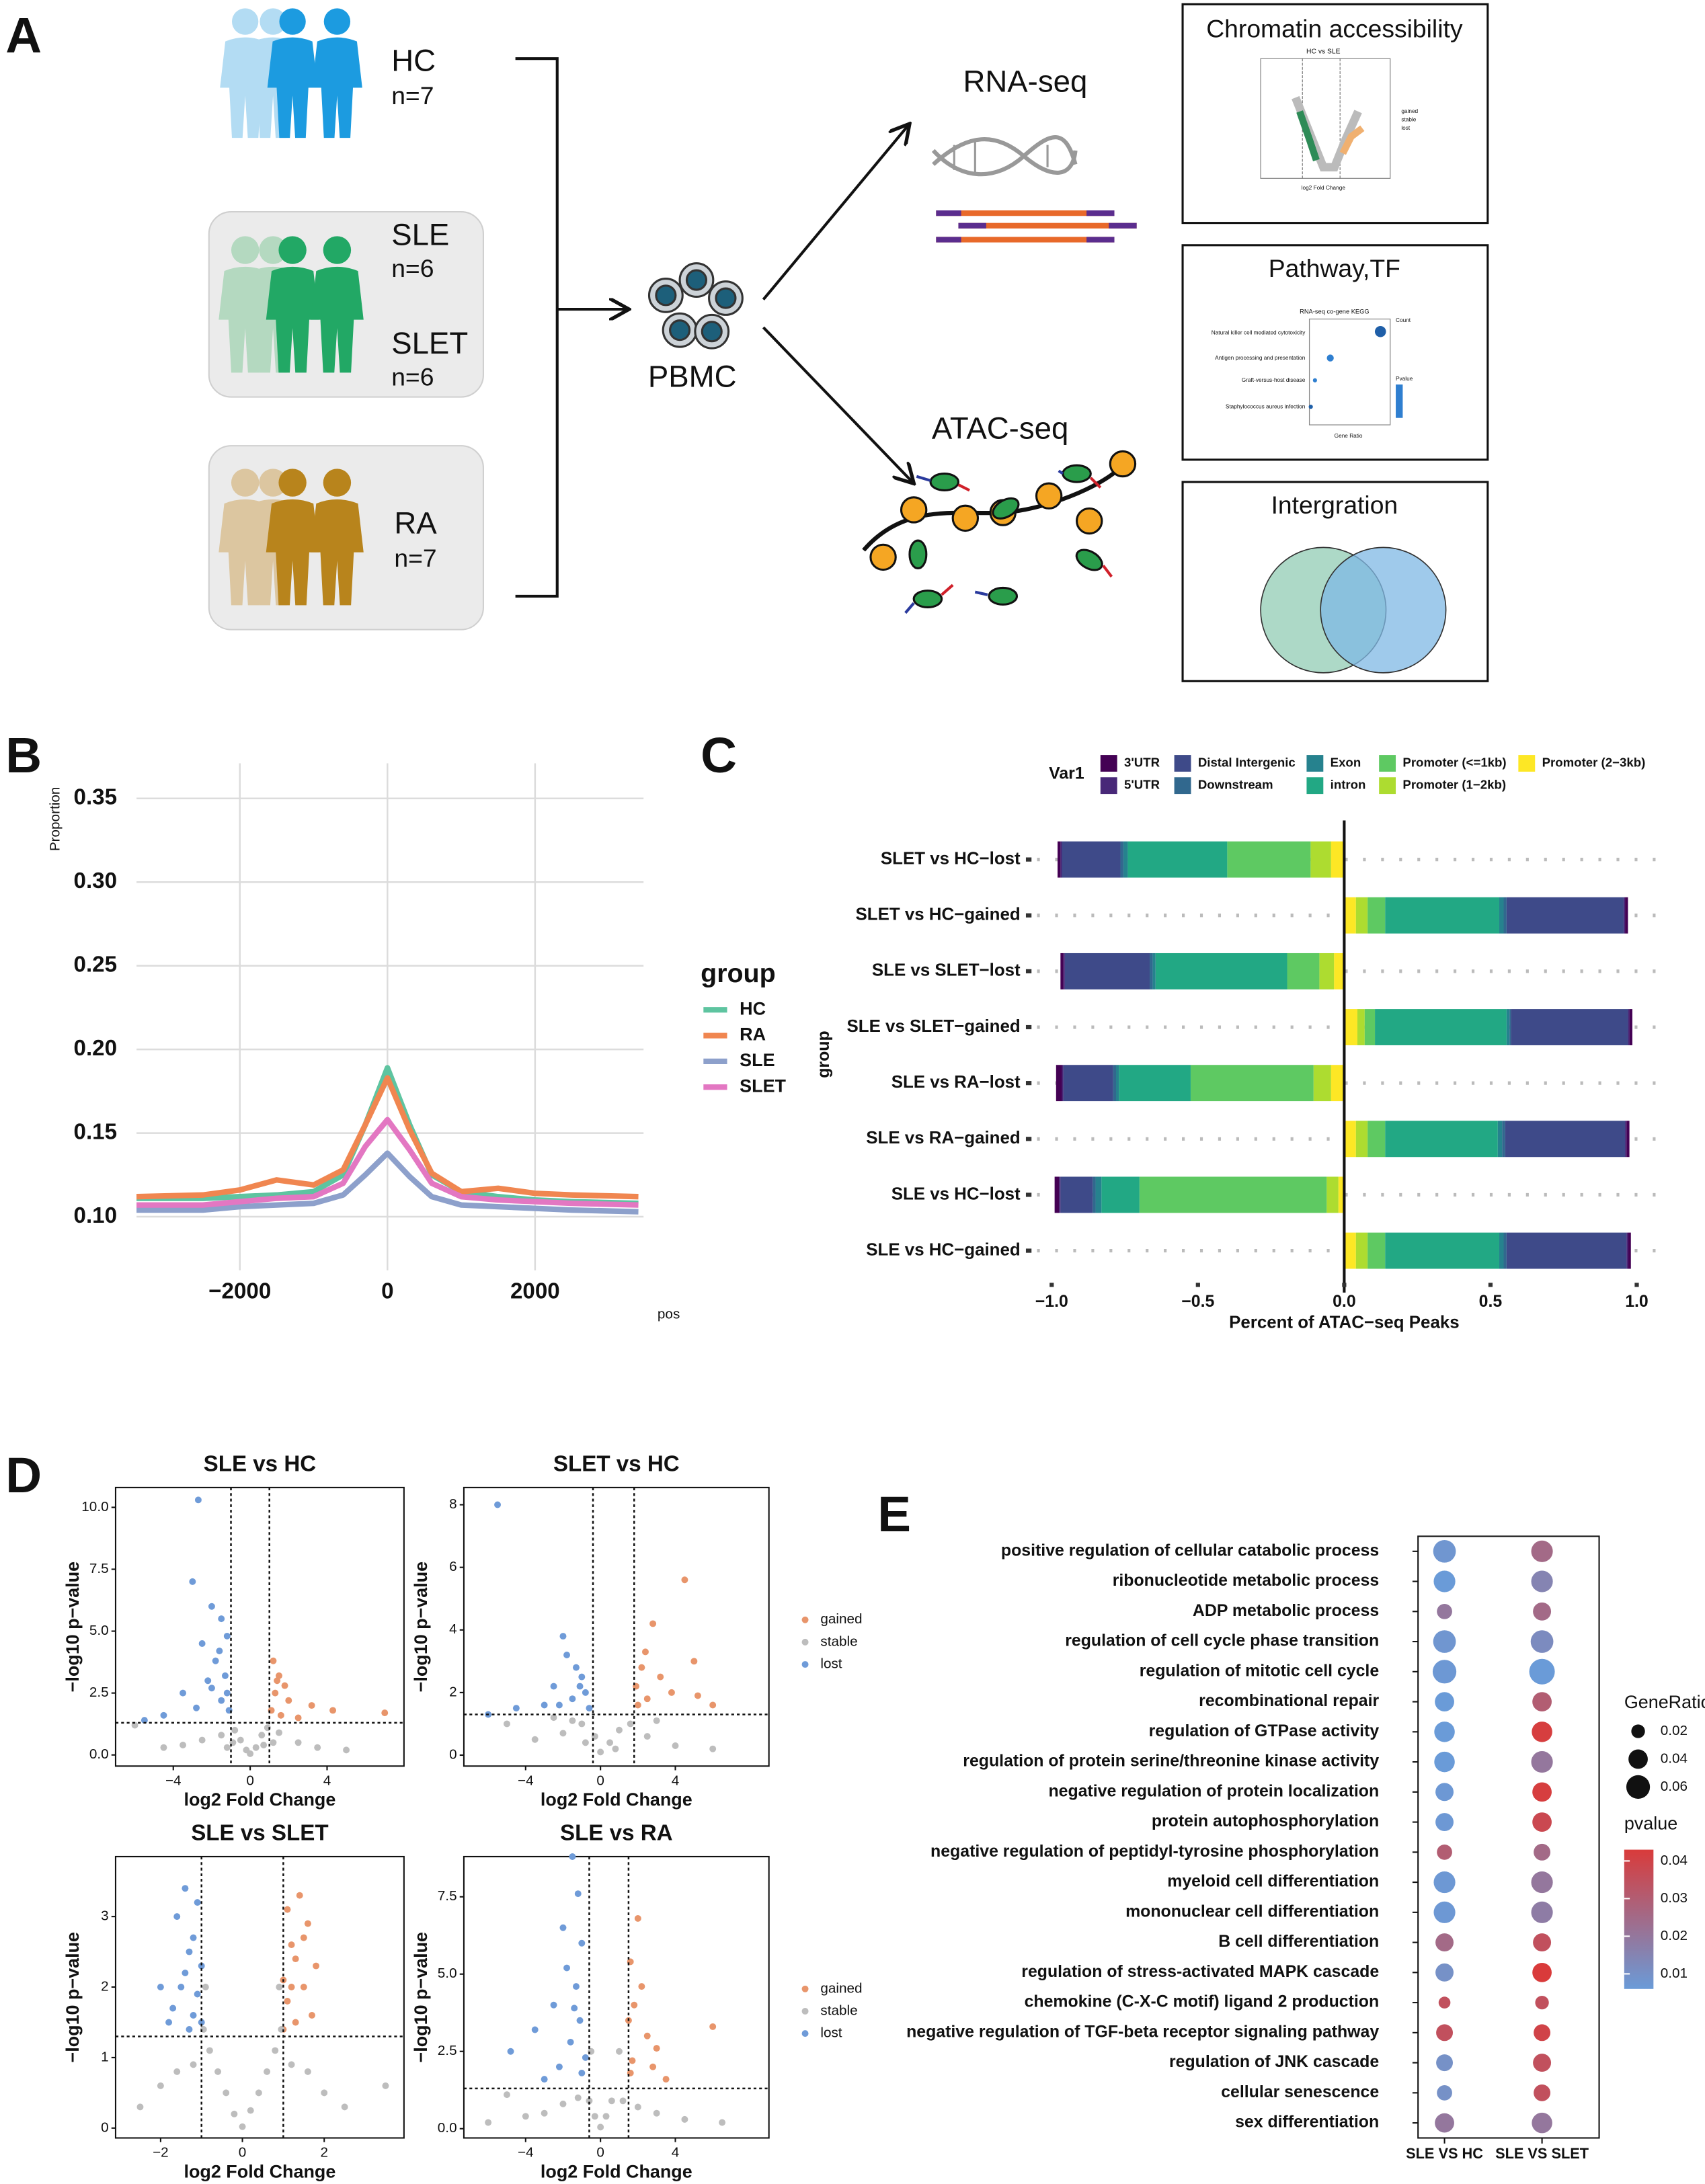 Image resolution: width=1705 pixels, height=2184 pixels. Describe the element at coordinates (1308, 136) in the screenshot. I see `thumb-volcano-part` at that location.